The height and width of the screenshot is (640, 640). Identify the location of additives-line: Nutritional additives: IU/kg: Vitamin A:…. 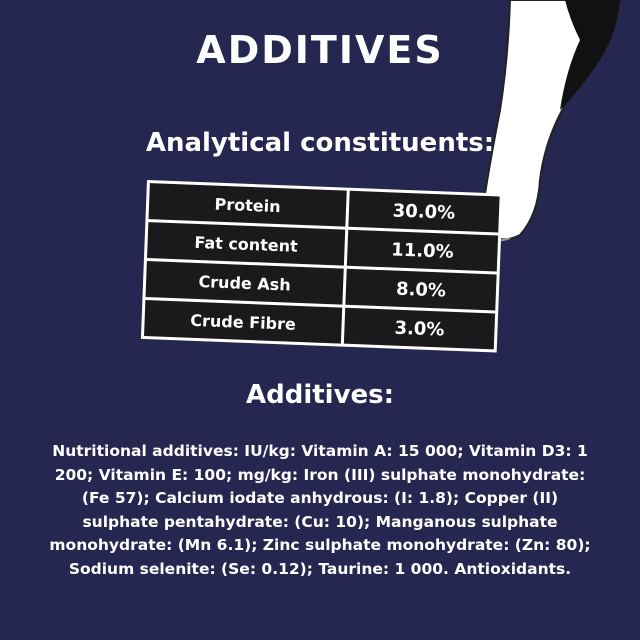
(320, 451).